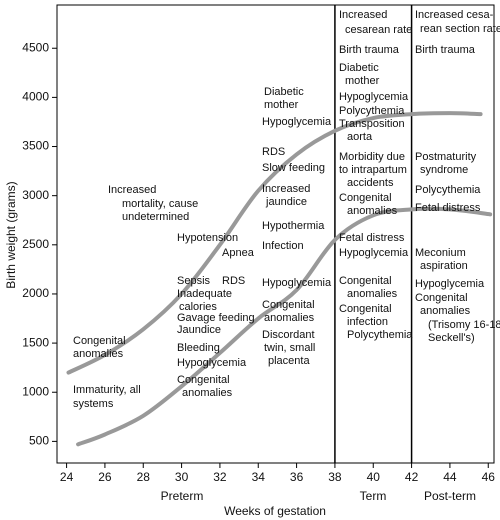 This screenshot has width=500, height=520. I want to click on annotation: Jaundice, so click(199, 330).